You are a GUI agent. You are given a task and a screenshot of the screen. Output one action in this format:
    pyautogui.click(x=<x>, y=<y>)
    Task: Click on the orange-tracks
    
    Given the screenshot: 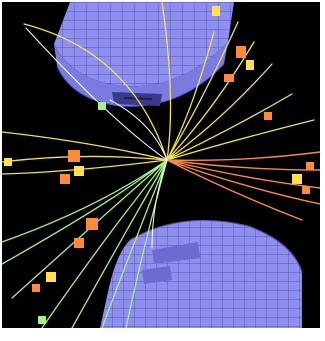 What is the action you would take?
    pyautogui.click(x=243, y=186)
    